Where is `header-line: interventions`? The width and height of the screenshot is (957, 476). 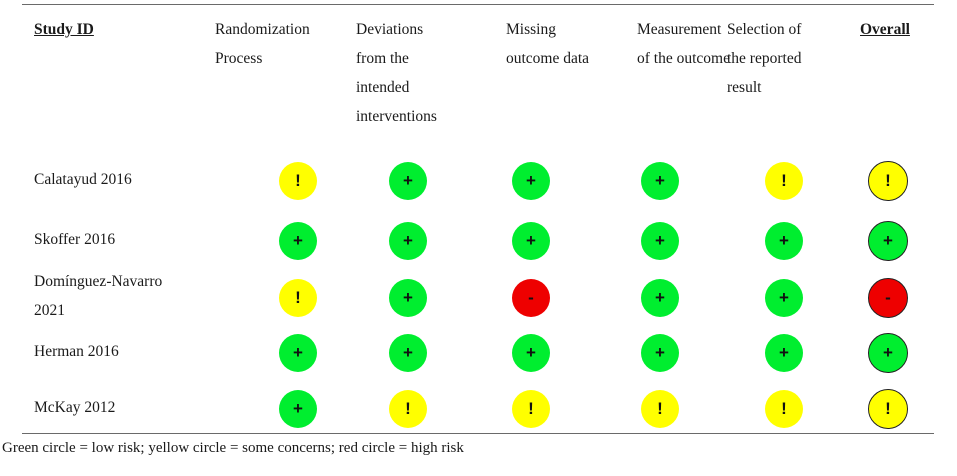
header-line: interventions is located at coordinates (396, 116).